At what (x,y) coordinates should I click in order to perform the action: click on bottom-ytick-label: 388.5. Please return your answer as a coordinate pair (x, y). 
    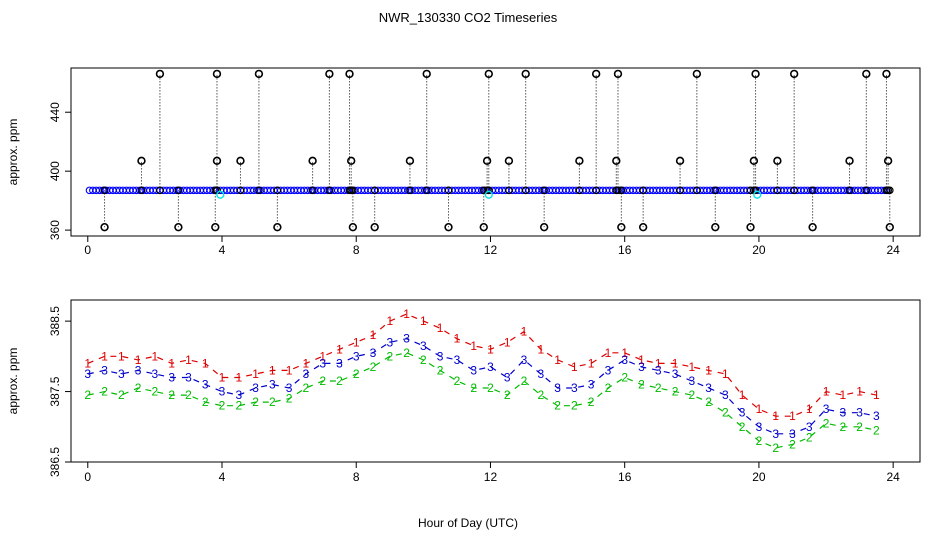
    Looking at the image, I should click on (55, 321).